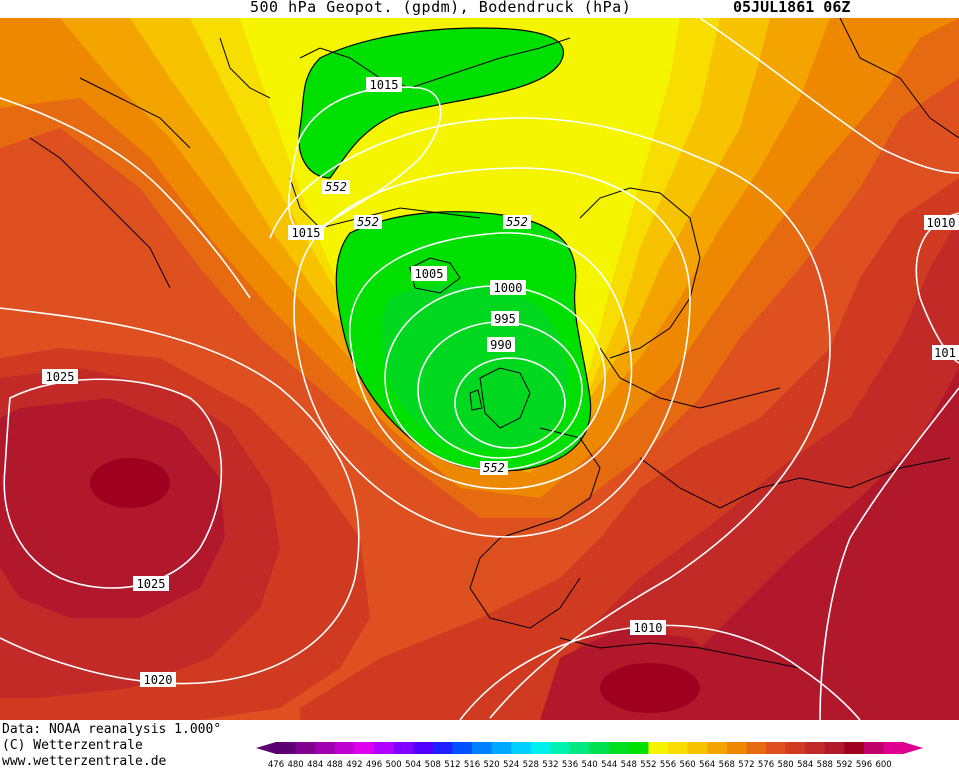 The width and height of the screenshot is (959, 770). I want to click on chart-date: 05JUL1861 06Z, so click(792, 8).